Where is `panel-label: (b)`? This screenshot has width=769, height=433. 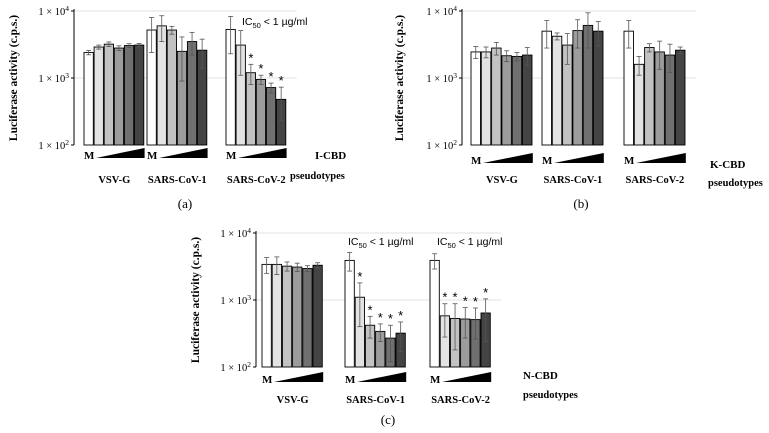 panel-label: (b) is located at coordinates (580, 203).